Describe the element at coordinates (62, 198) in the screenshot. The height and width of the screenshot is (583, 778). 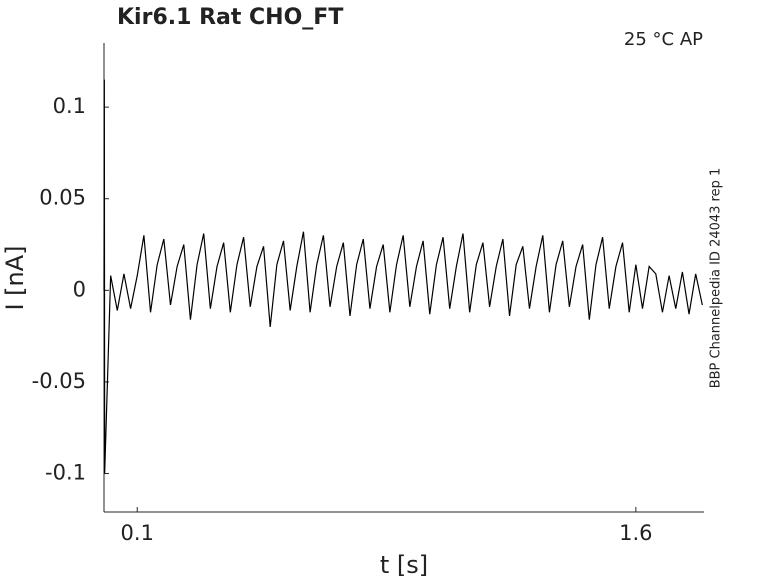
I see `y-tick-label: 0.05` at that location.